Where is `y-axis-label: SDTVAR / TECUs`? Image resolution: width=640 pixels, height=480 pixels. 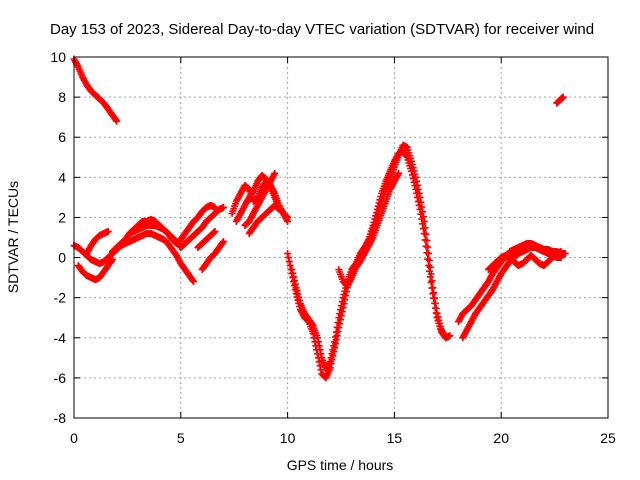 y-axis-label: SDTVAR / TECUs is located at coordinates (13, 237).